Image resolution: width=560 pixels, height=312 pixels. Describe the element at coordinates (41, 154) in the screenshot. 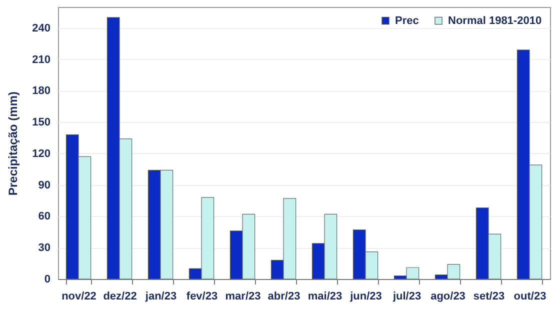

I see `y-tick-label: 120` at that location.